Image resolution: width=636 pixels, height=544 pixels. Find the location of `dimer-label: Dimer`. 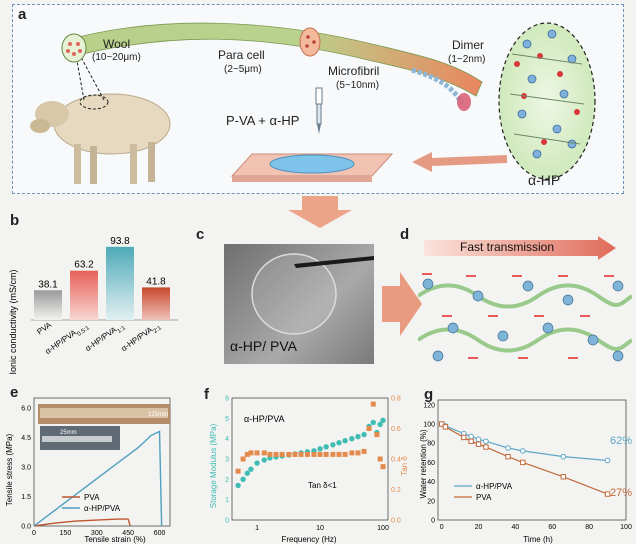

dimer-label: Dimer is located at coordinates (468, 45).